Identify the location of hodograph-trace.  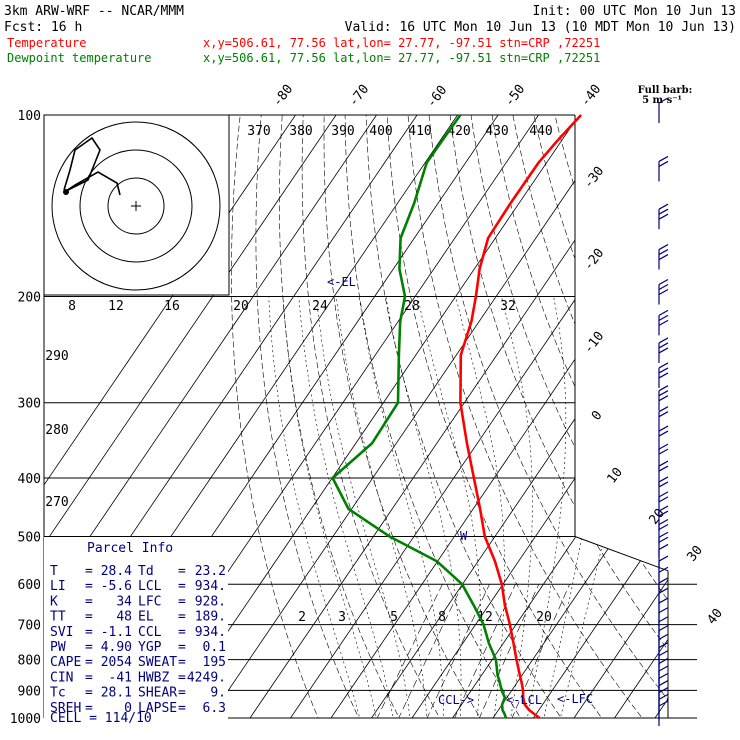
(92, 166).